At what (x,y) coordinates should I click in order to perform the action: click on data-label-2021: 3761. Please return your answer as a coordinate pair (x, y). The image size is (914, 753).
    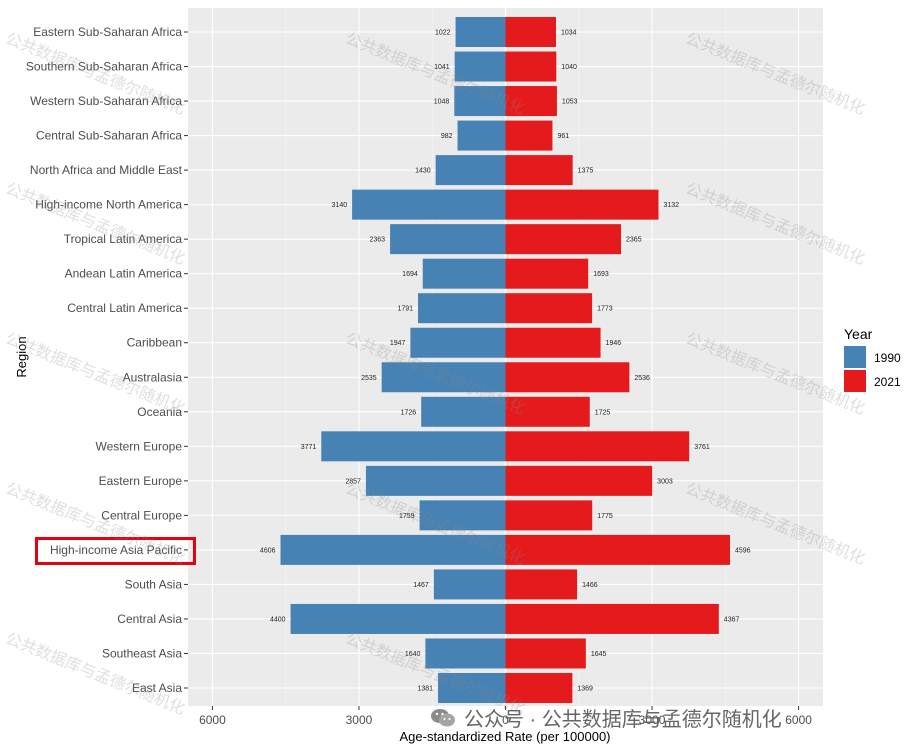
    Looking at the image, I should click on (702, 447).